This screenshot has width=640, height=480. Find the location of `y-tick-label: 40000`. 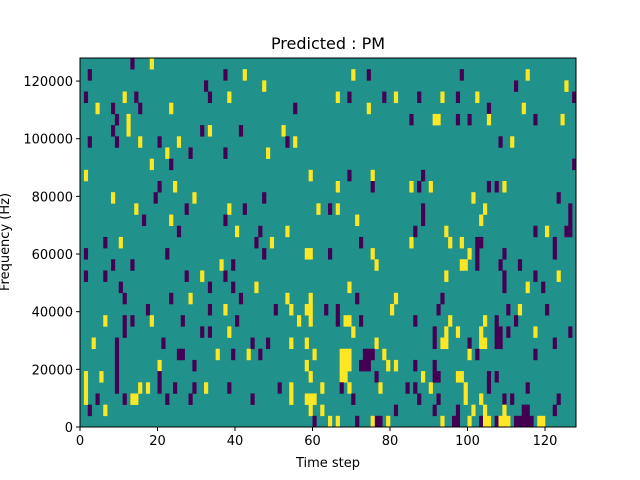

y-tick-label: 40000 is located at coordinates (52, 313).